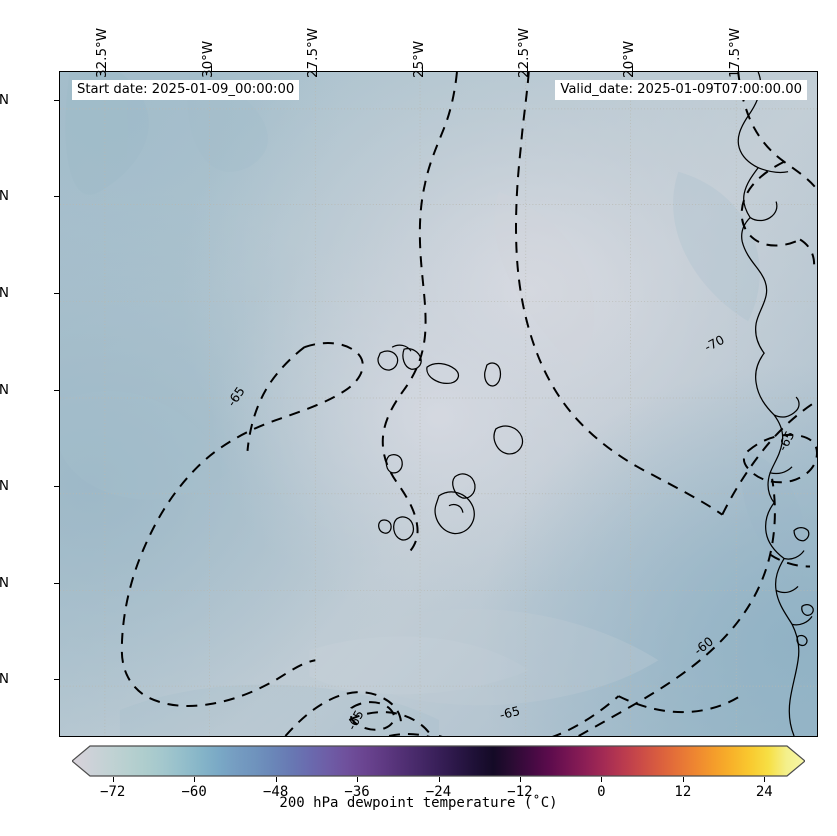  Describe the element at coordinates (4, 582) in the screenshot. I see `latitude-tick-label: 12°N` at that location.